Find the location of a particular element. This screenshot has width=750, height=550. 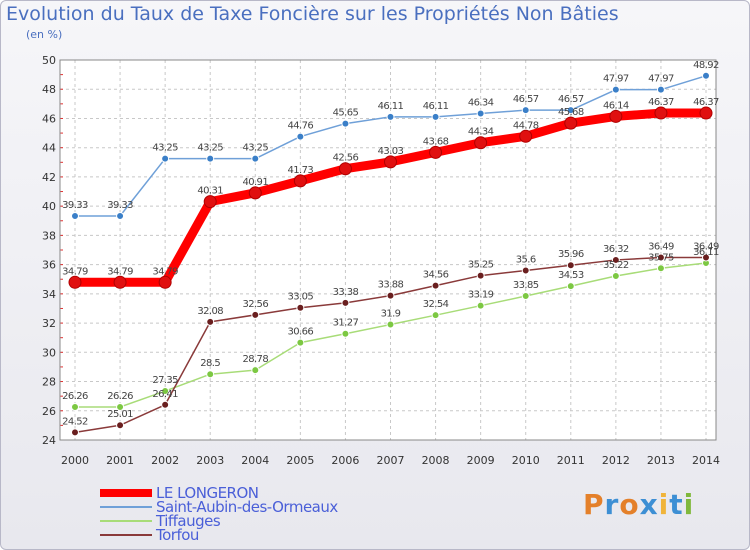

data-label: 43.25 is located at coordinates (210, 148).